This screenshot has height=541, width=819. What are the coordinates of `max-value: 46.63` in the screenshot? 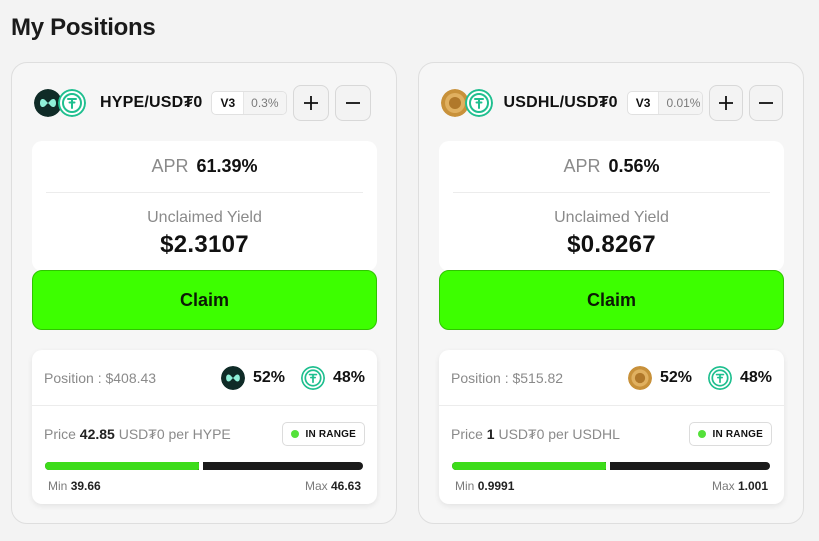 It's located at (345, 486).